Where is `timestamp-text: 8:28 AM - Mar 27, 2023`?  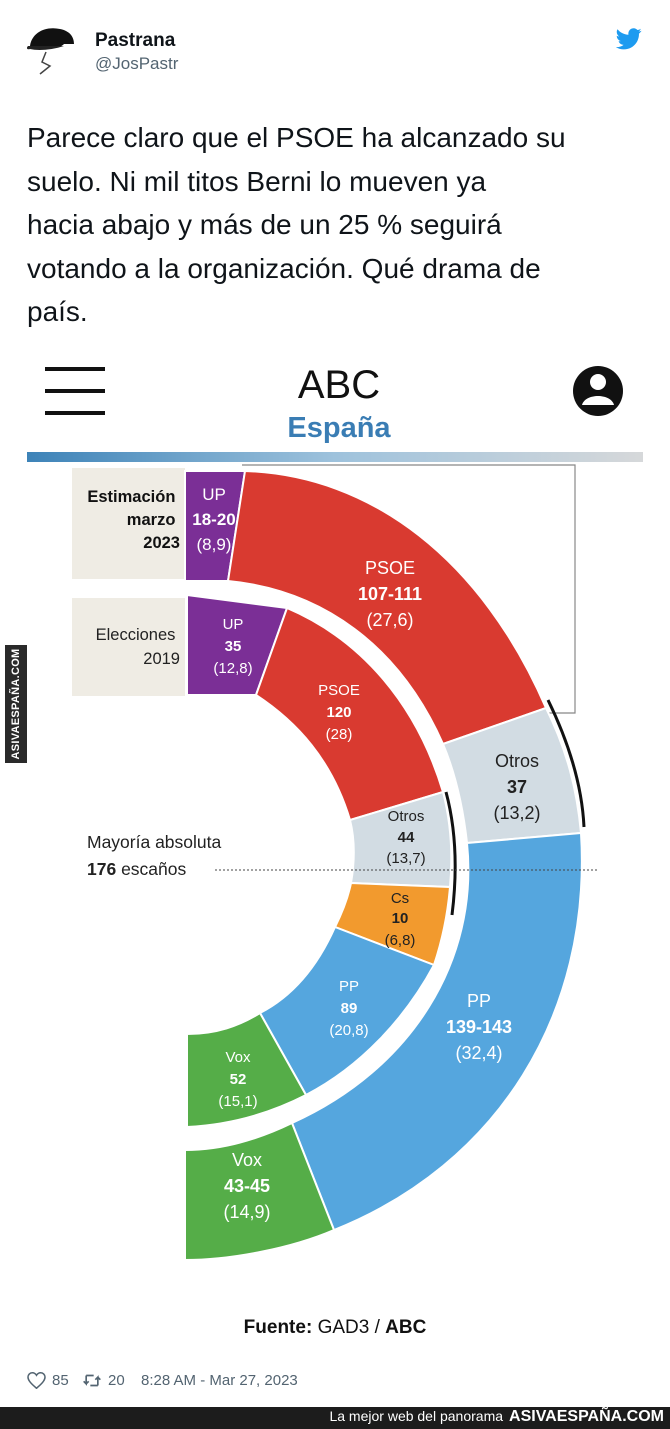
timestamp-text: 8:28 AM - Mar 27, 2023 is located at coordinates (219, 1380).